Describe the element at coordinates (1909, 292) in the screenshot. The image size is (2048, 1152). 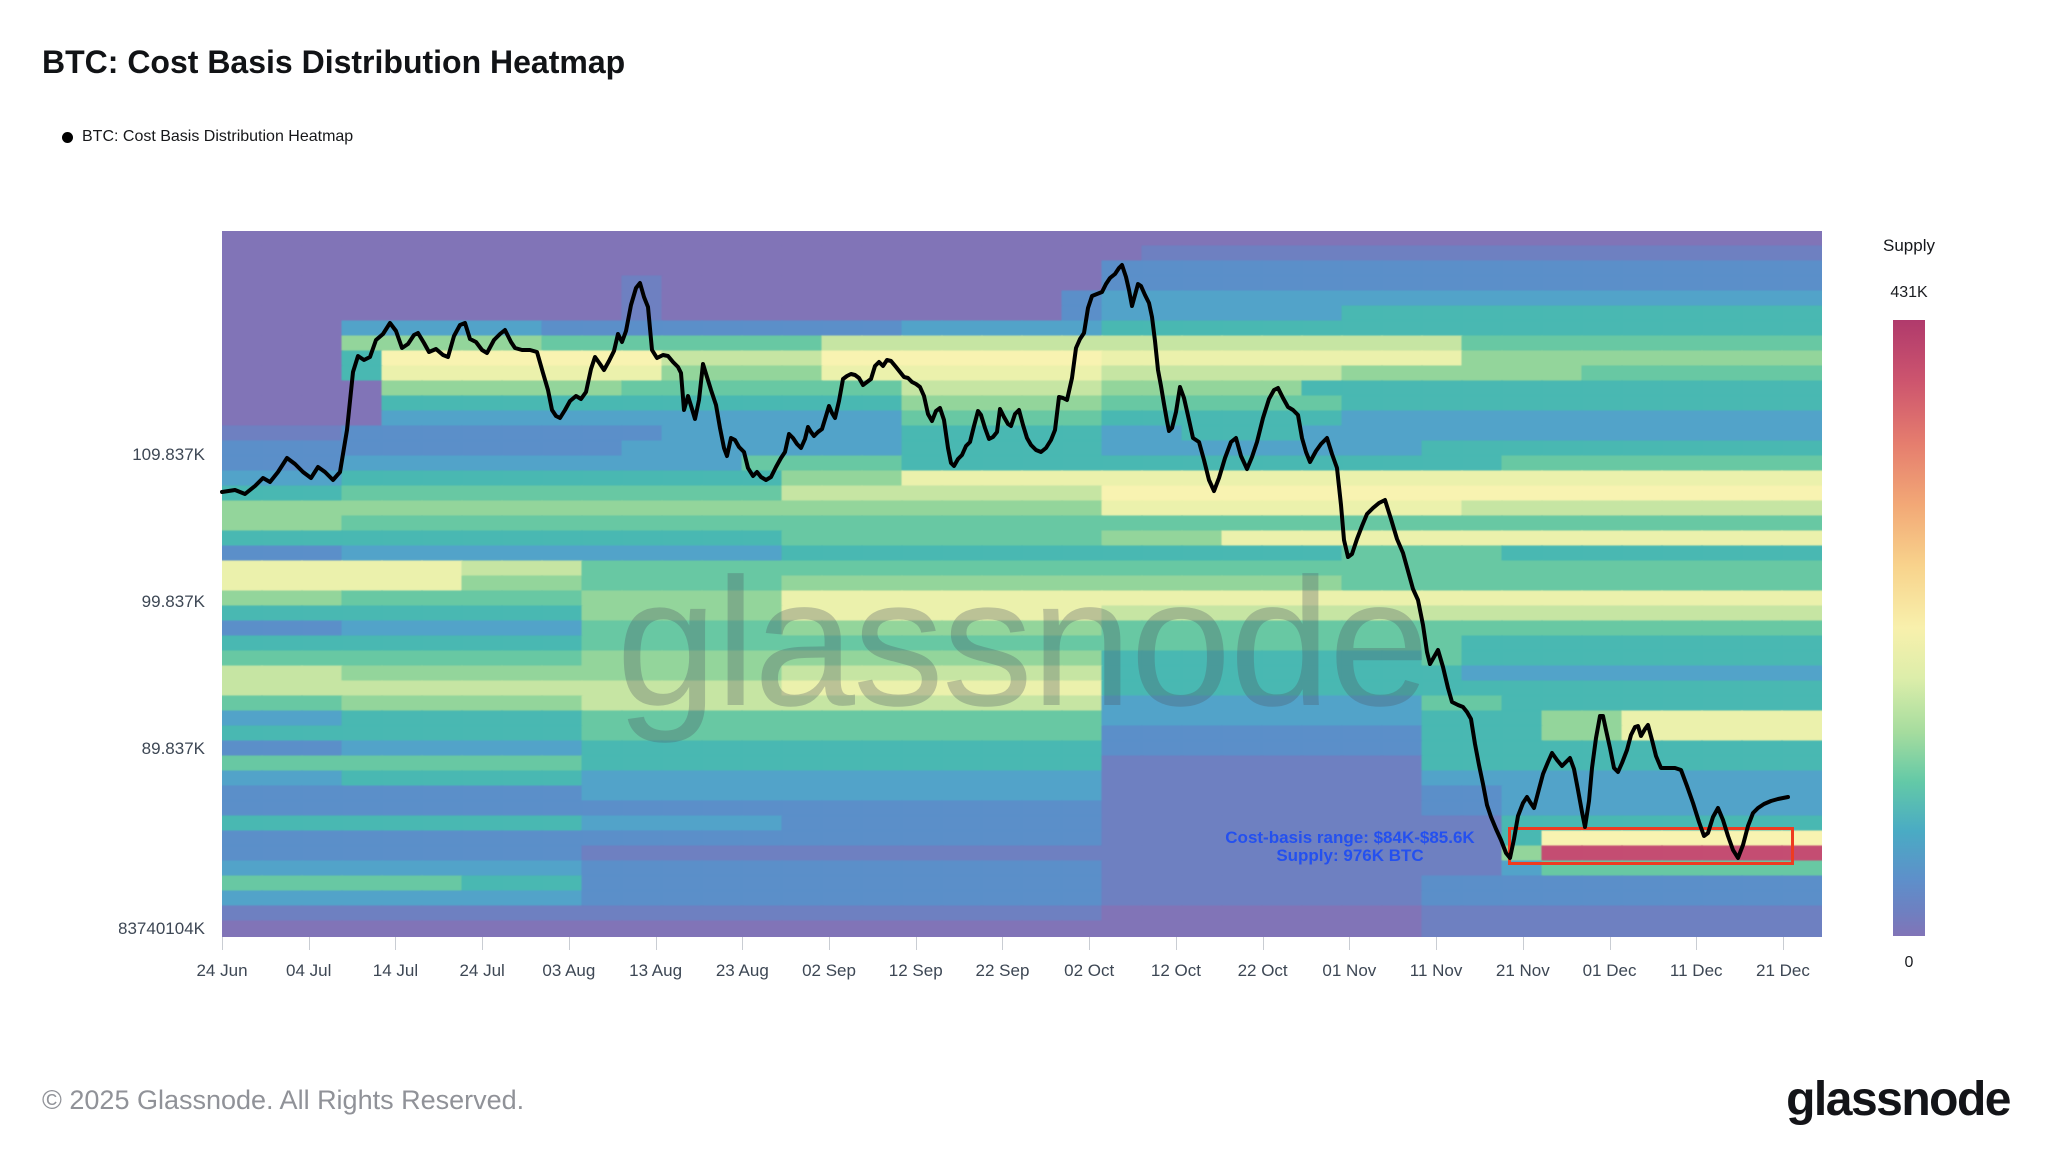
I see `colorbar-max-label: 431K` at that location.